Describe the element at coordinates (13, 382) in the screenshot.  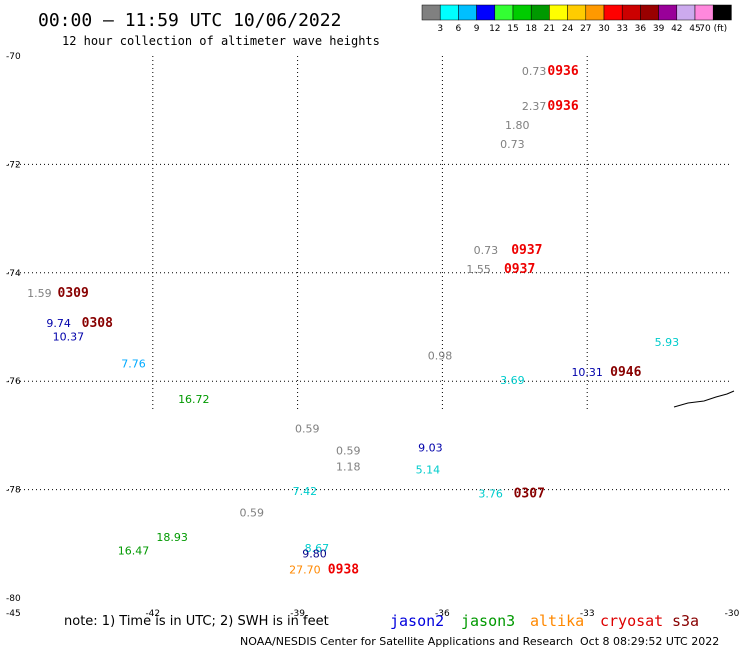
I see `y-tick-label: -76` at that location.